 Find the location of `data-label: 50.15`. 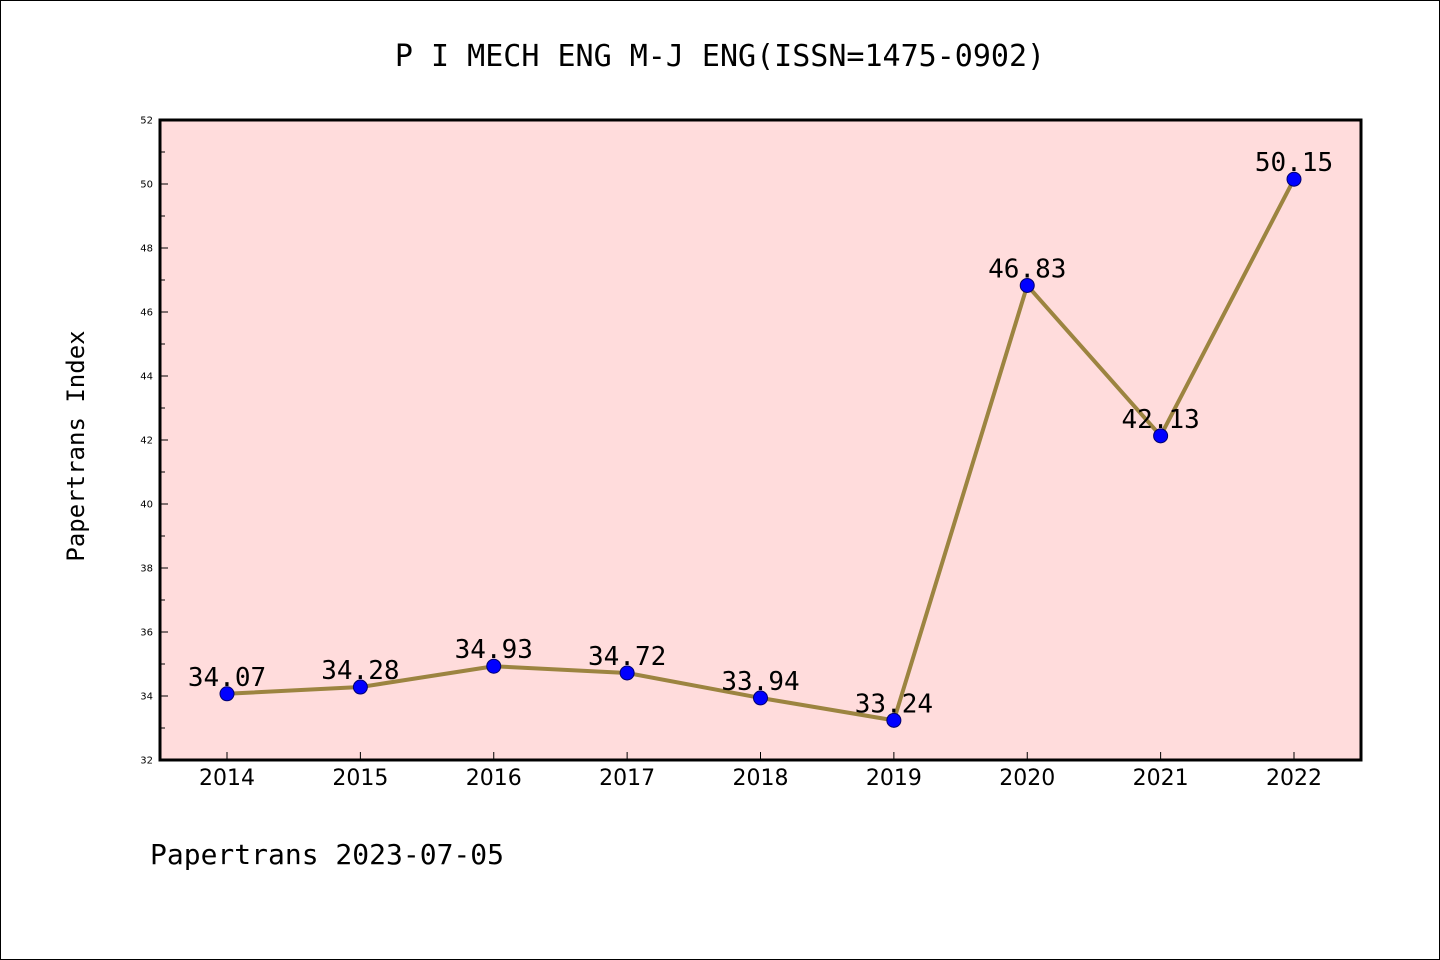

data-label: 50.15 is located at coordinates (1294, 163).